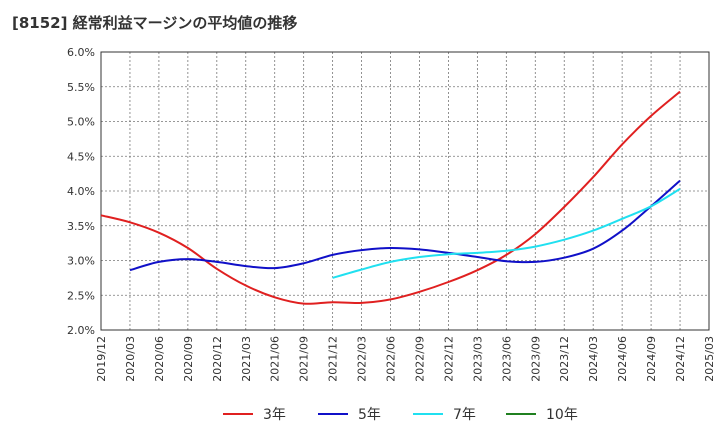 The height and width of the screenshot is (440, 720). What do you see at coordinates (217, 359) in the screenshot?
I see `x-tick-label: 2020/12` at bounding box center [217, 359].